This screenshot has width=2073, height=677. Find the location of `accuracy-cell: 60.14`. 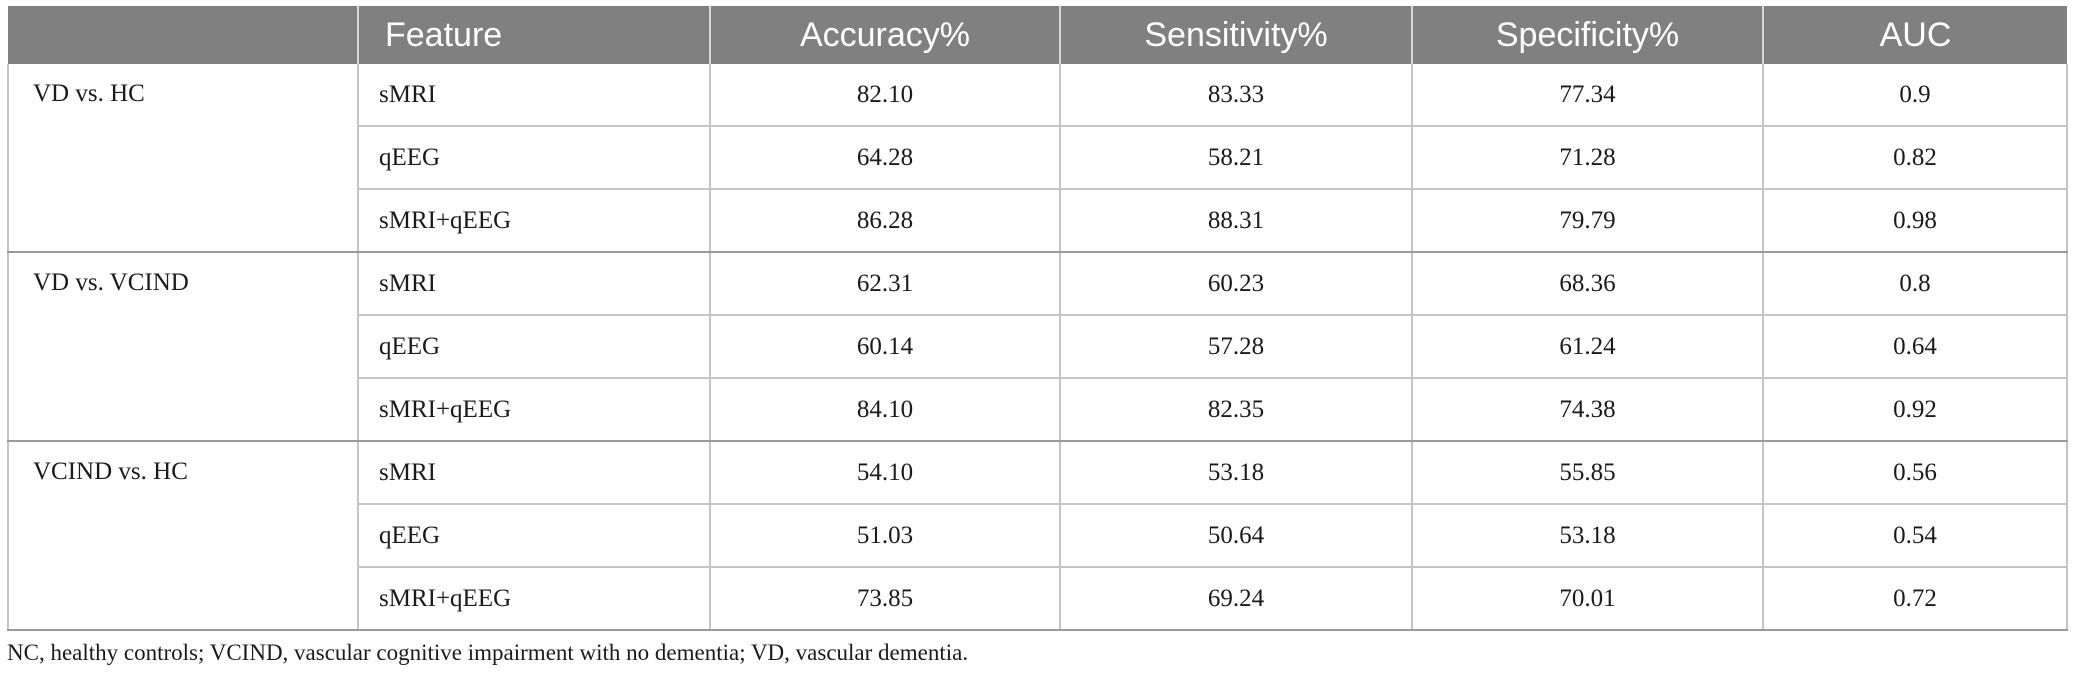

accuracy-cell: 60.14 is located at coordinates (884, 347).